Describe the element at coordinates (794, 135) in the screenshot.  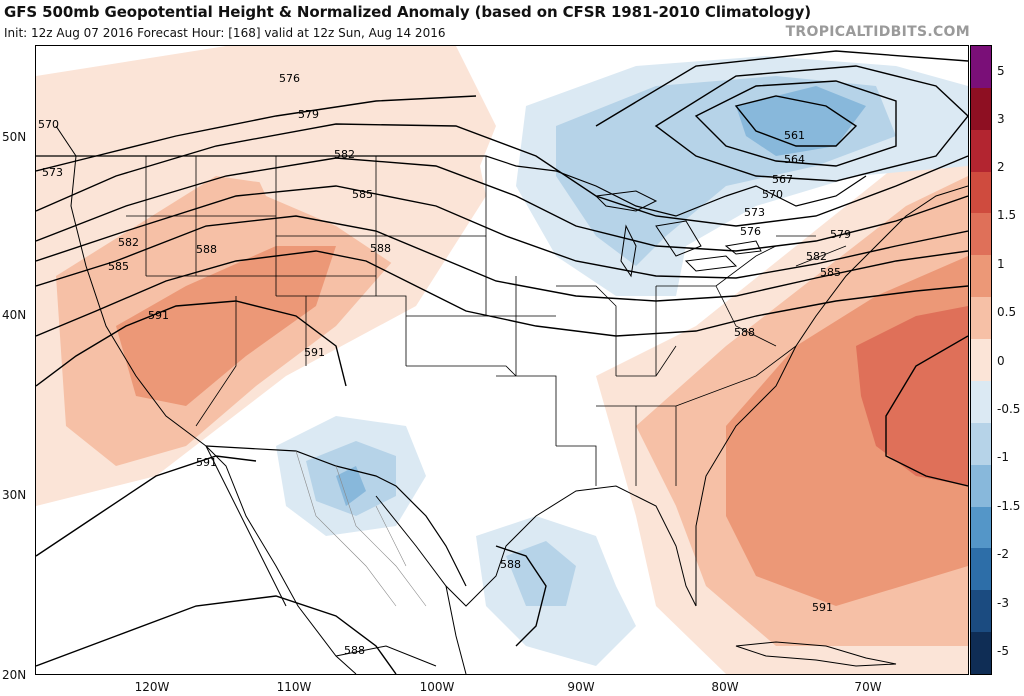
I see `contour-label-561: 561` at that location.